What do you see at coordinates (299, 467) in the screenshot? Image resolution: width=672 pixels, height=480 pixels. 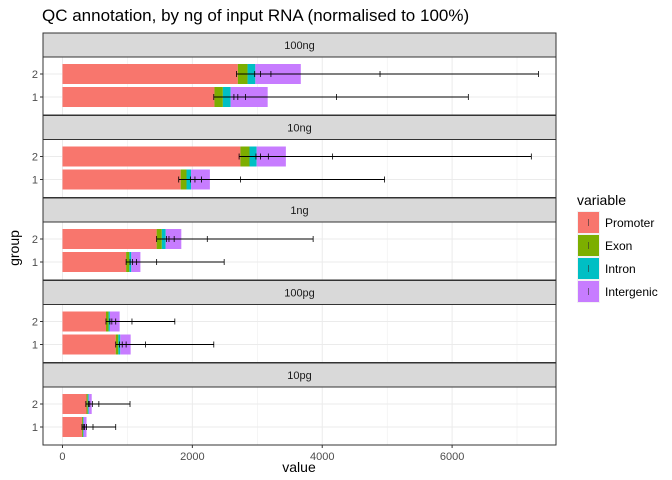 I see `x-axis-title: value` at bounding box center [299, 467].